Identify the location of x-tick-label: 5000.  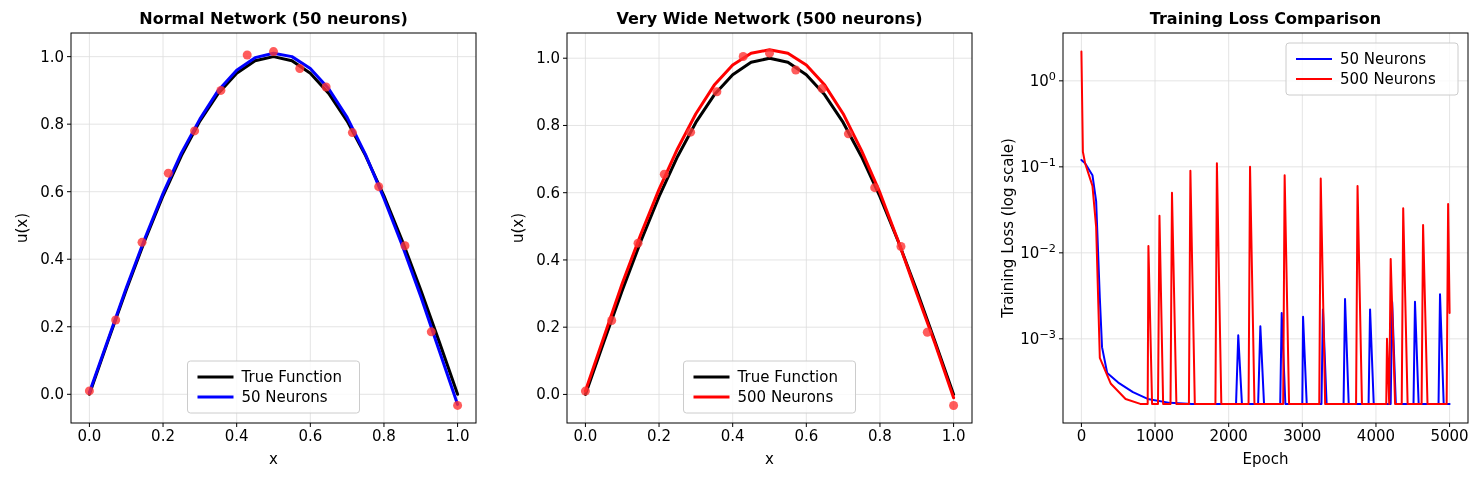
(1449, 436).